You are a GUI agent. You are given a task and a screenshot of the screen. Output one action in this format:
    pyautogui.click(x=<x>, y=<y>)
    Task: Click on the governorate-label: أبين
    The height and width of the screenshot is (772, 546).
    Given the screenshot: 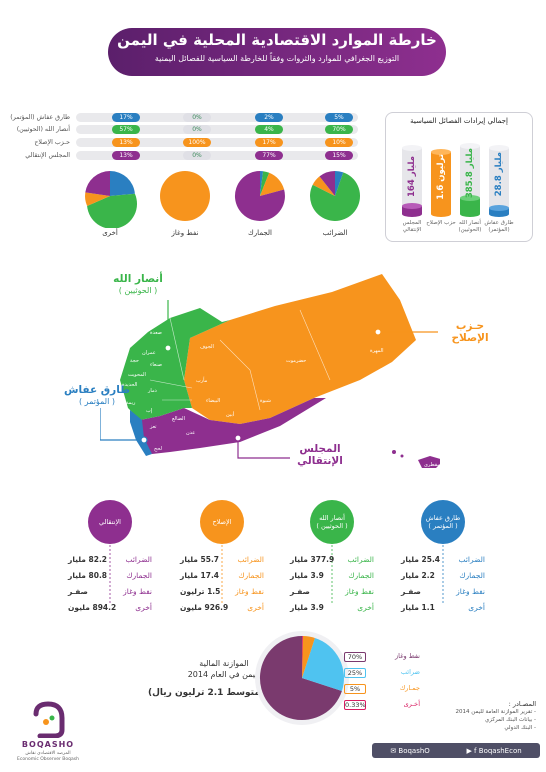 What is the action you would take?
    pyautogui.click(x=230, y=415)
    